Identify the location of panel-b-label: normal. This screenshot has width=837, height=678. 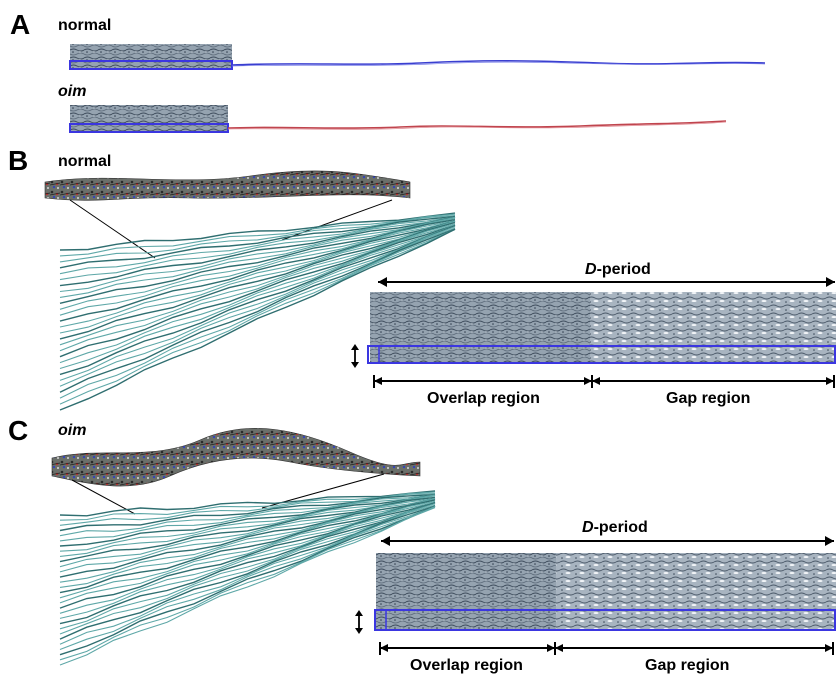
(84, 161).